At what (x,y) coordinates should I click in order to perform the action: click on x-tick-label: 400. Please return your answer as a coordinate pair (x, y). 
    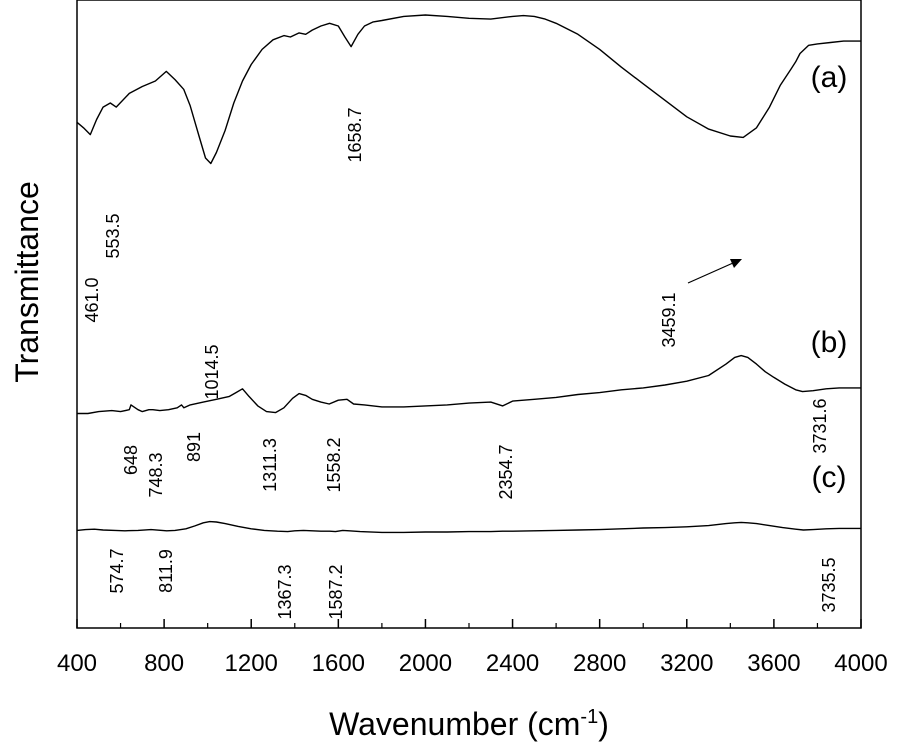
    Looking at the image, I should click on (77, 663).